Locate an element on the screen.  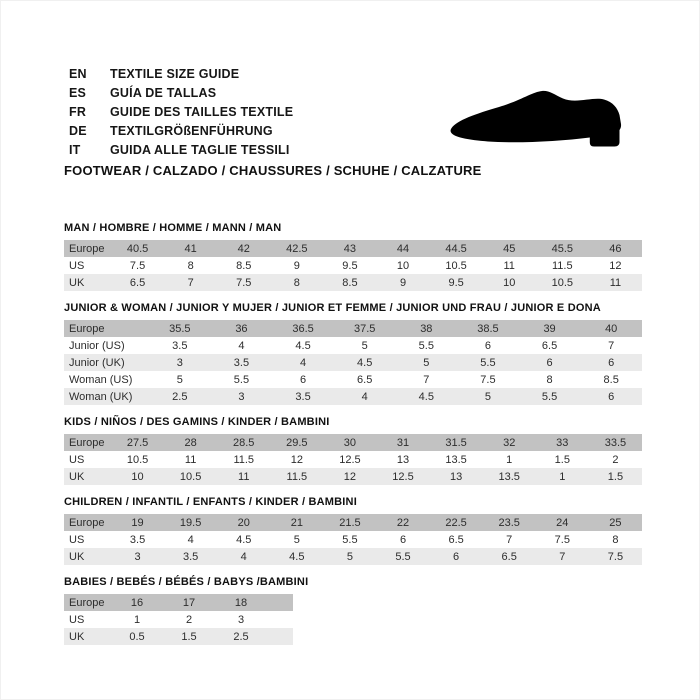
table-row: Woman (UK) 2.5 3 3.5 4 4.5 5 5.5 6 is located at coordinates (353, 396).